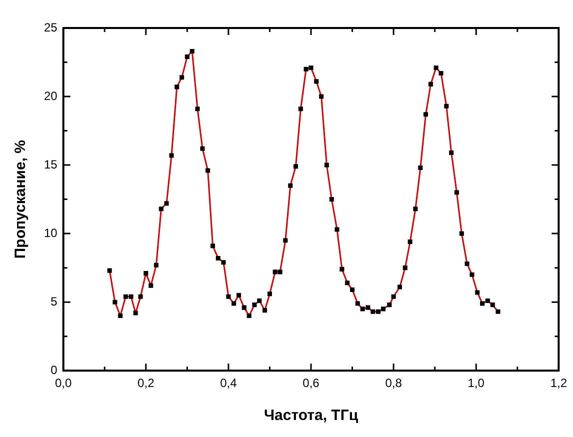 The image size is (573, 437). Describe the element at coordinates (51, 233) in the screenshot. I see `y-tick-label: 10` at that location.